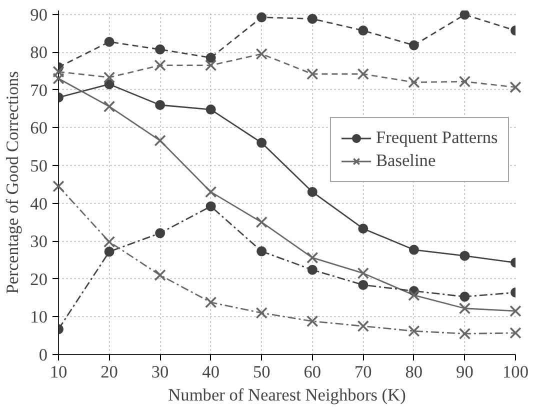 The width and height of the screenshot is (539, 407). What do you see at coordinates (287, 395) in the screenshot?
I see `x-axis-title: Number of Nearest Neighbors (K)` at bounding box center [287, 395].